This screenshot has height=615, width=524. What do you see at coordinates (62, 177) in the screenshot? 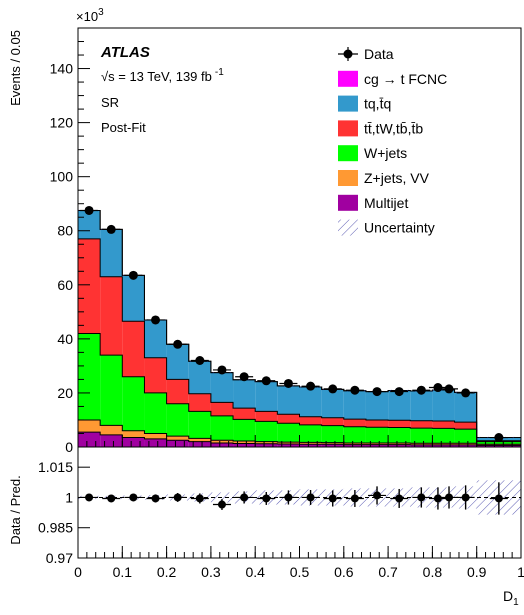
I see `y-tick-label: 100` at bounding box center [62, 177].